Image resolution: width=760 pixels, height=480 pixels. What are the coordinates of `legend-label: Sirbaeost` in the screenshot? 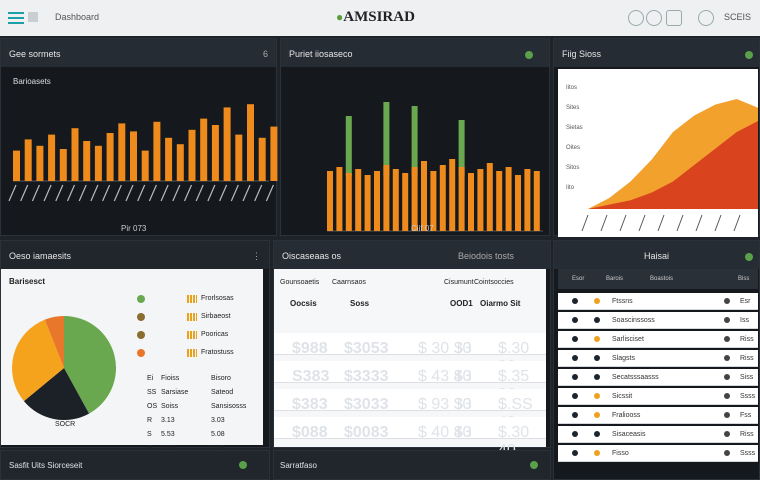 It's located at (216, 316).